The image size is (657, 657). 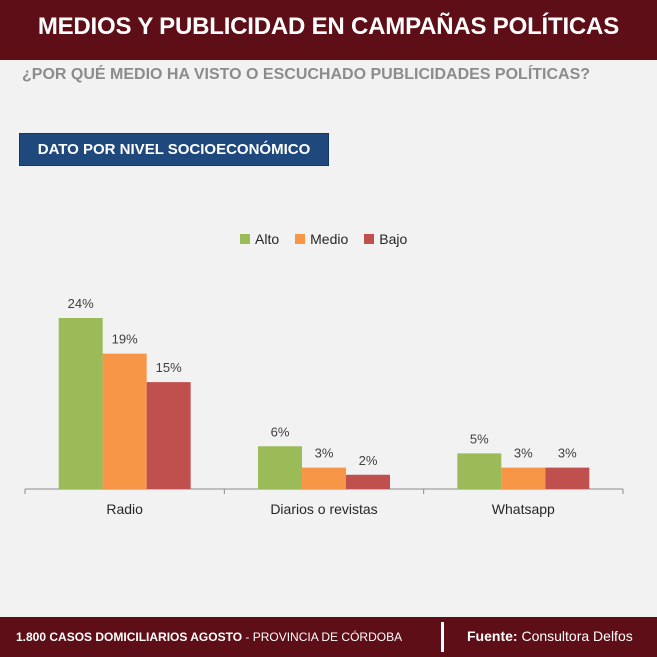 What do you see at coordinates (280, 431) in the screenshot?
I see `data-label: 6%` at bounding box center [280, 431].